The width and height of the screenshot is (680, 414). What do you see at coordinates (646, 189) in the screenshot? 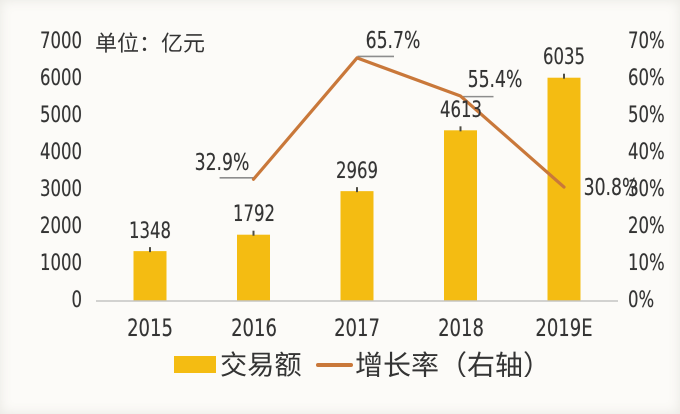
I see `right-axis-tick-30%: 30%` at bounding box center [646, 189].